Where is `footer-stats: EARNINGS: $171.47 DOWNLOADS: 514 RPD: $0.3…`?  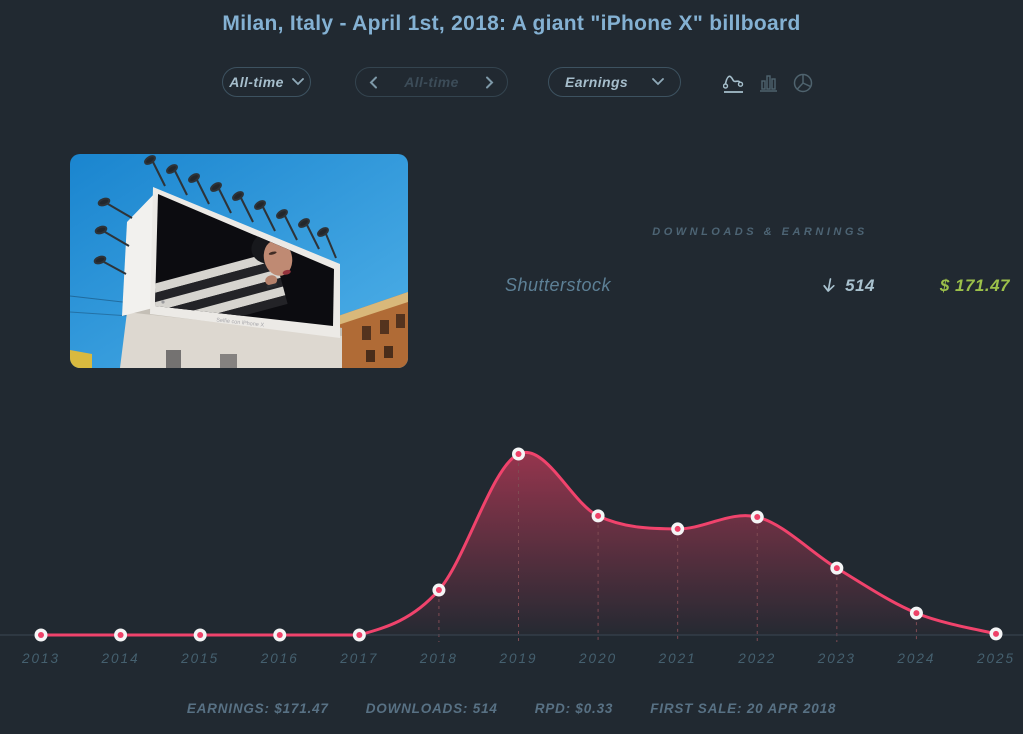
footer-stats: EARNINGS: $171.47 DOWNLOADS: 514 RPD: $0.3… is located at coordinates (511, 708).